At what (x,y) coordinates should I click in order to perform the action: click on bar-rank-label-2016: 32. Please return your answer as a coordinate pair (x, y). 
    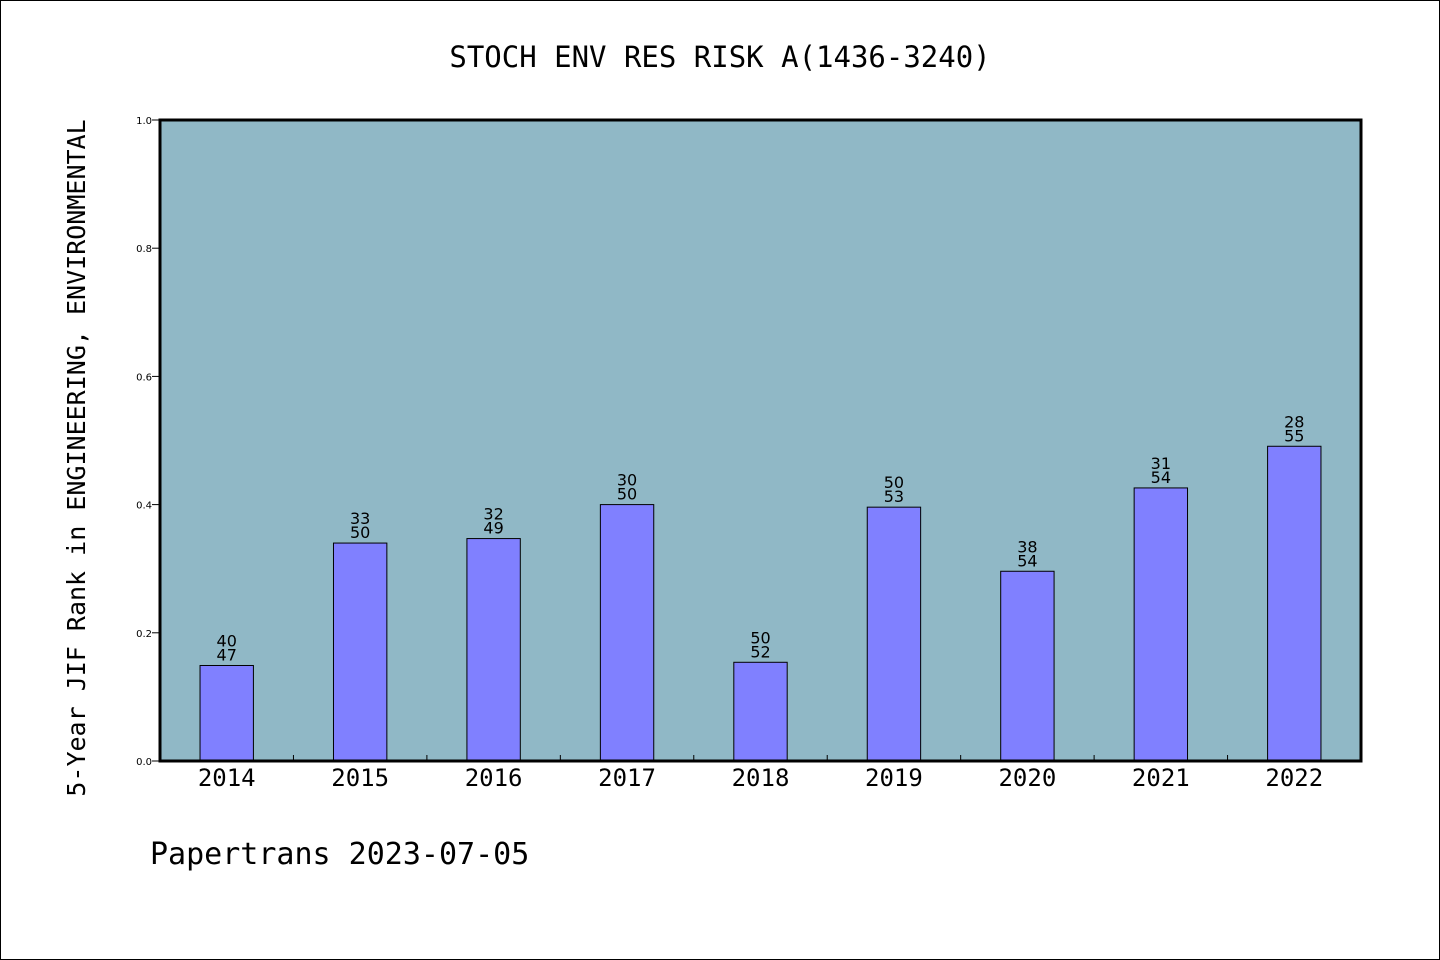
    Looking at the image, I should click on (493, 514).